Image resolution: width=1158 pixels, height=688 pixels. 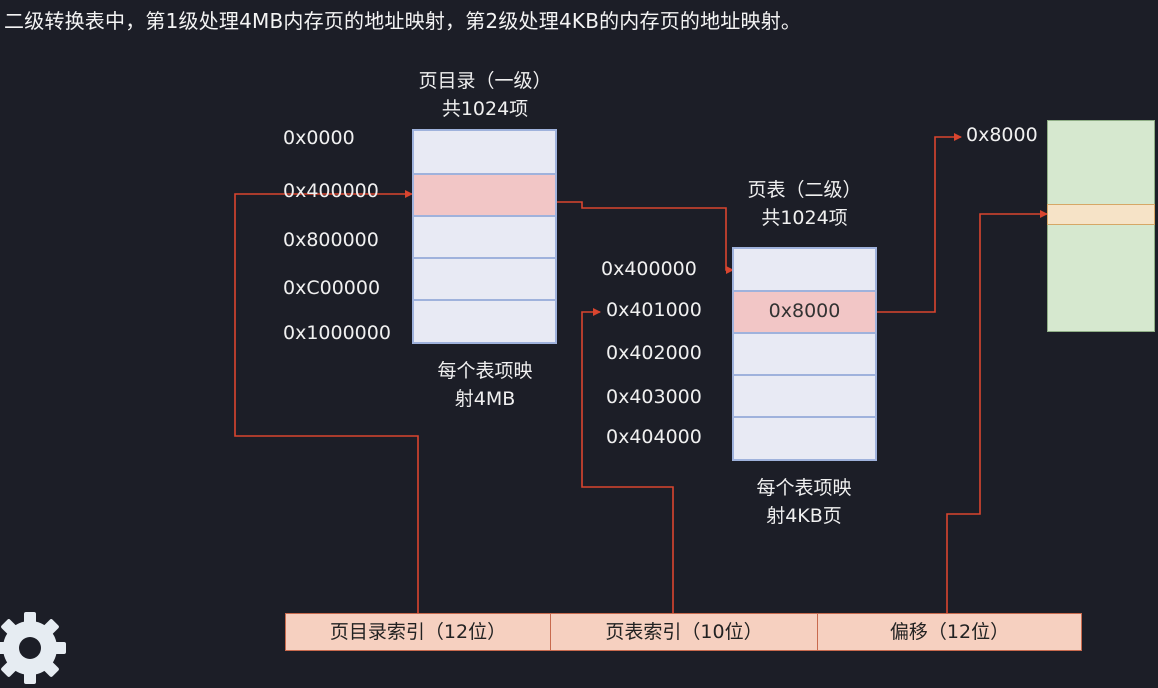 What do you see at coordinates (654, 397) in the screenshot?
I see `page-table-address: 0x403000` at bounding box center [654, 397].